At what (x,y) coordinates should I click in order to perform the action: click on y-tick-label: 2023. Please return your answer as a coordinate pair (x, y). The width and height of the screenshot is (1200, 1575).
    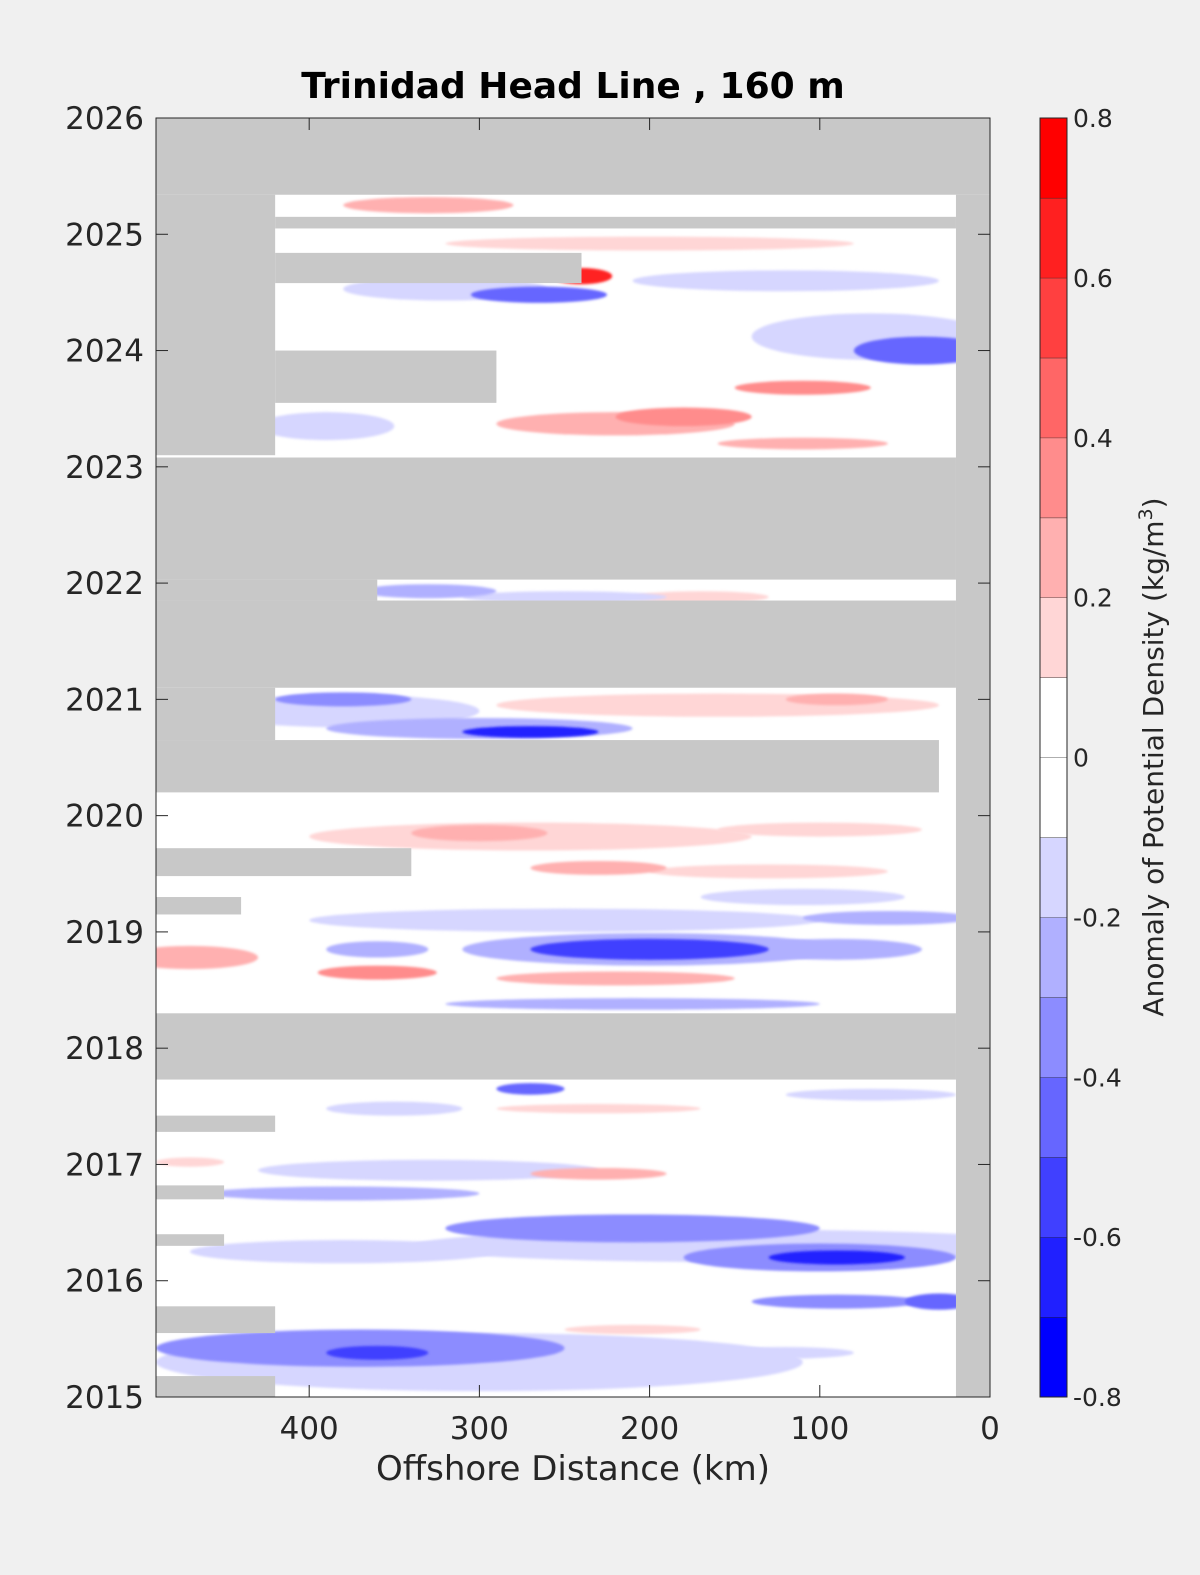
    Looking at the image, I should click on (104, 468).